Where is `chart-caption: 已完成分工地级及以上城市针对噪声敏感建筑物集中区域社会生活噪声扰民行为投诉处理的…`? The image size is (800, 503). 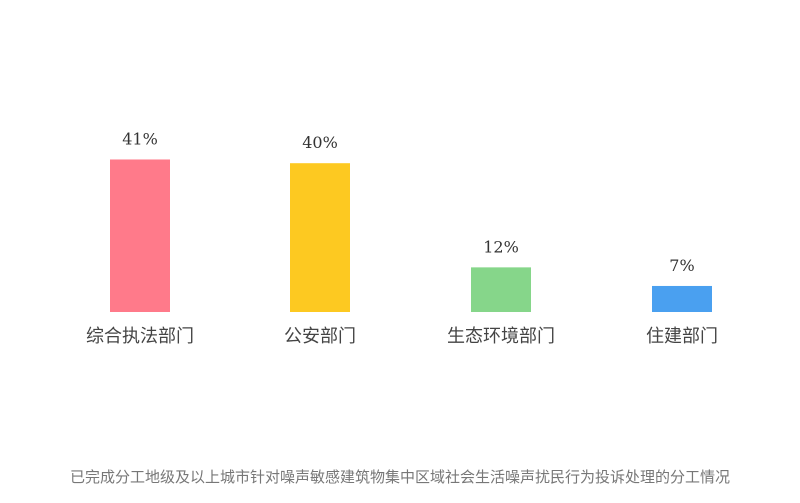 chart-caption: 已完成分工地级及以上城市针对噪声敏感建筑物集中区域社会生活噪声扰民行为投诉处理的… is located at coordinates (399, 477).